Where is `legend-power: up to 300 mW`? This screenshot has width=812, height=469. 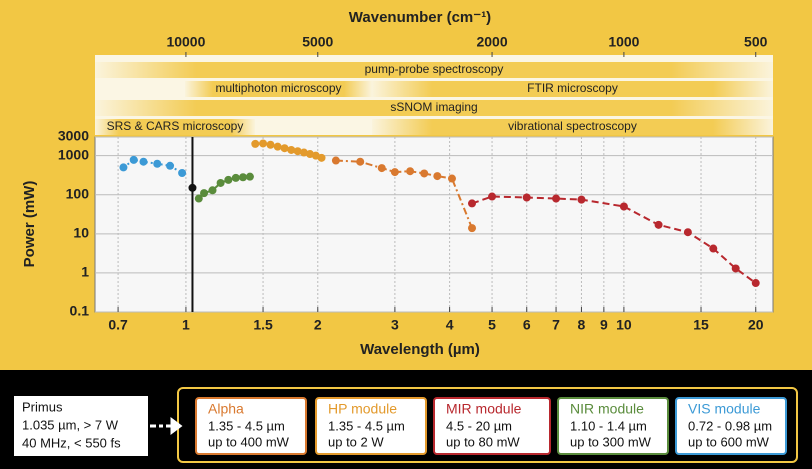 legend-power: up to 300 mW is located at coordinates (611, 441).